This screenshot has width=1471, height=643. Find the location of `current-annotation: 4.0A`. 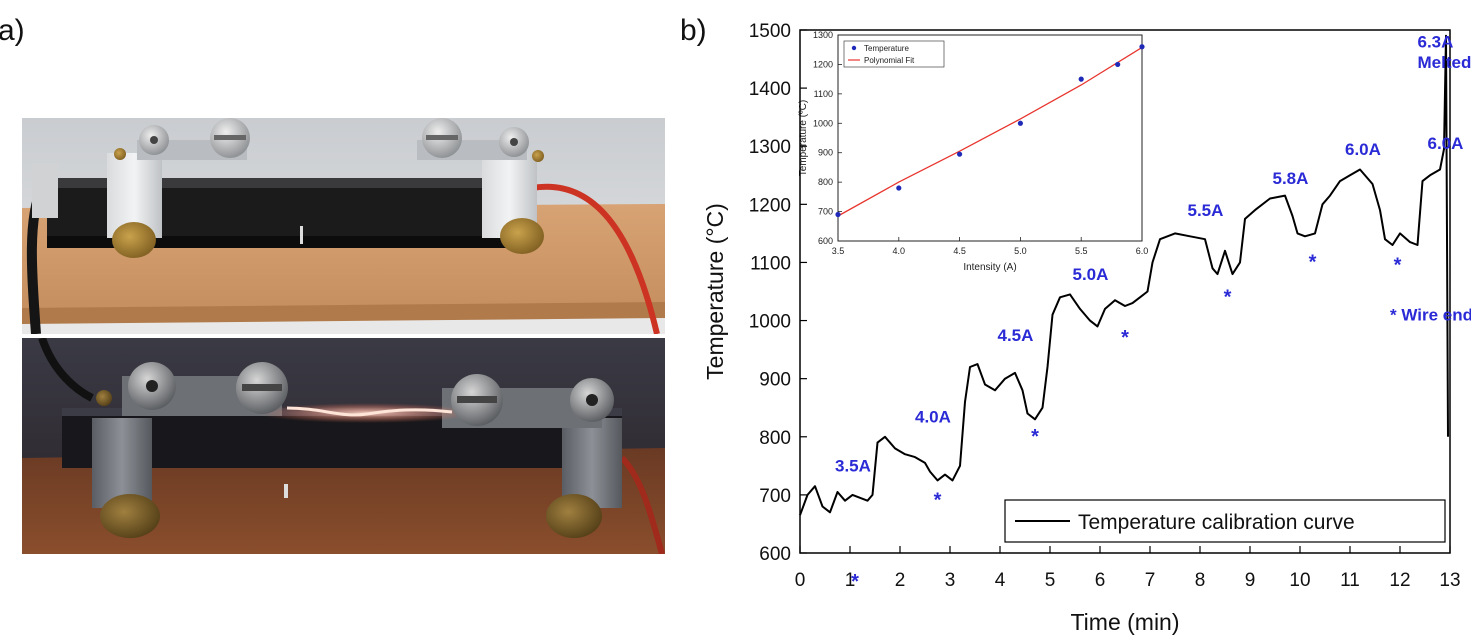

current-annotation: 4.0A is located at coordinates (933, 416).